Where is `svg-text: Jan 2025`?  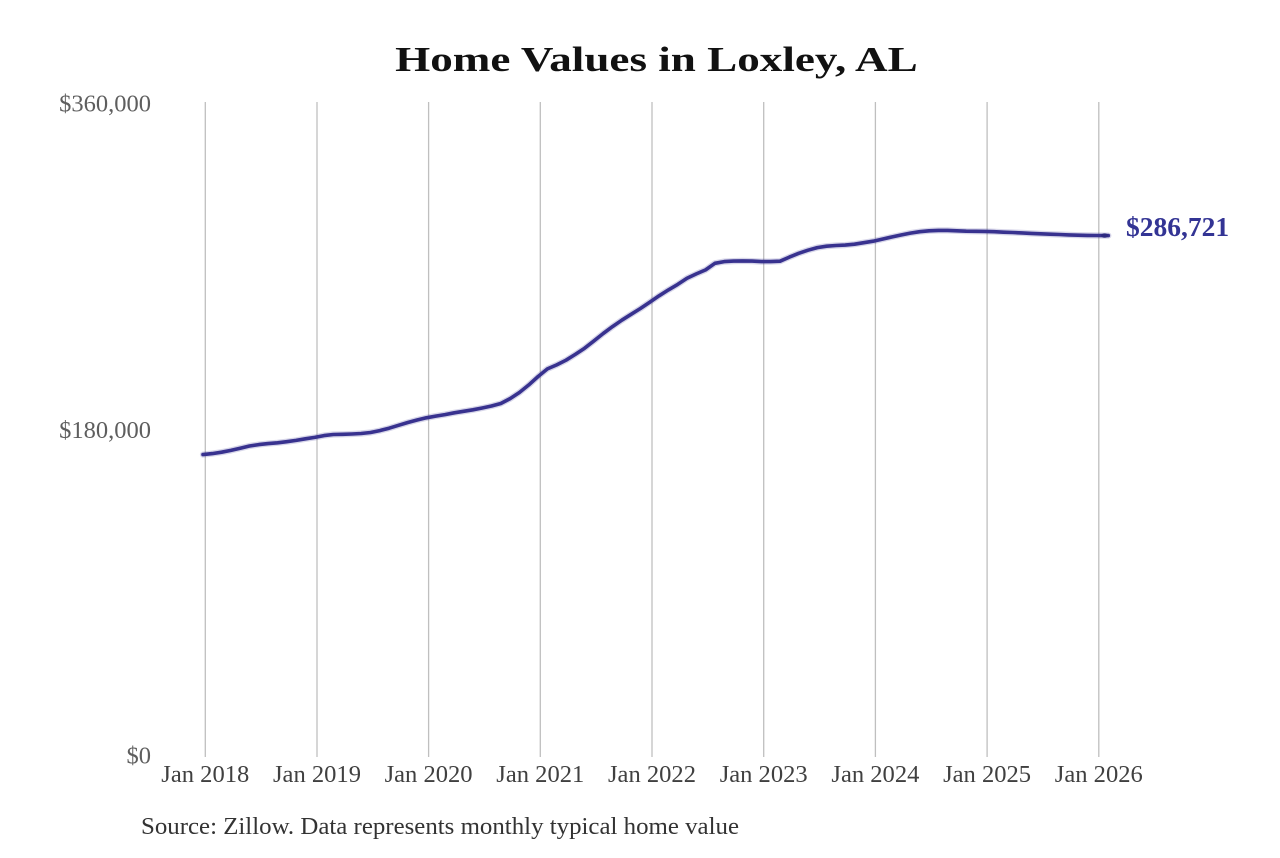
svg-text: Jan 2025 is located at coordinates (987, 774).